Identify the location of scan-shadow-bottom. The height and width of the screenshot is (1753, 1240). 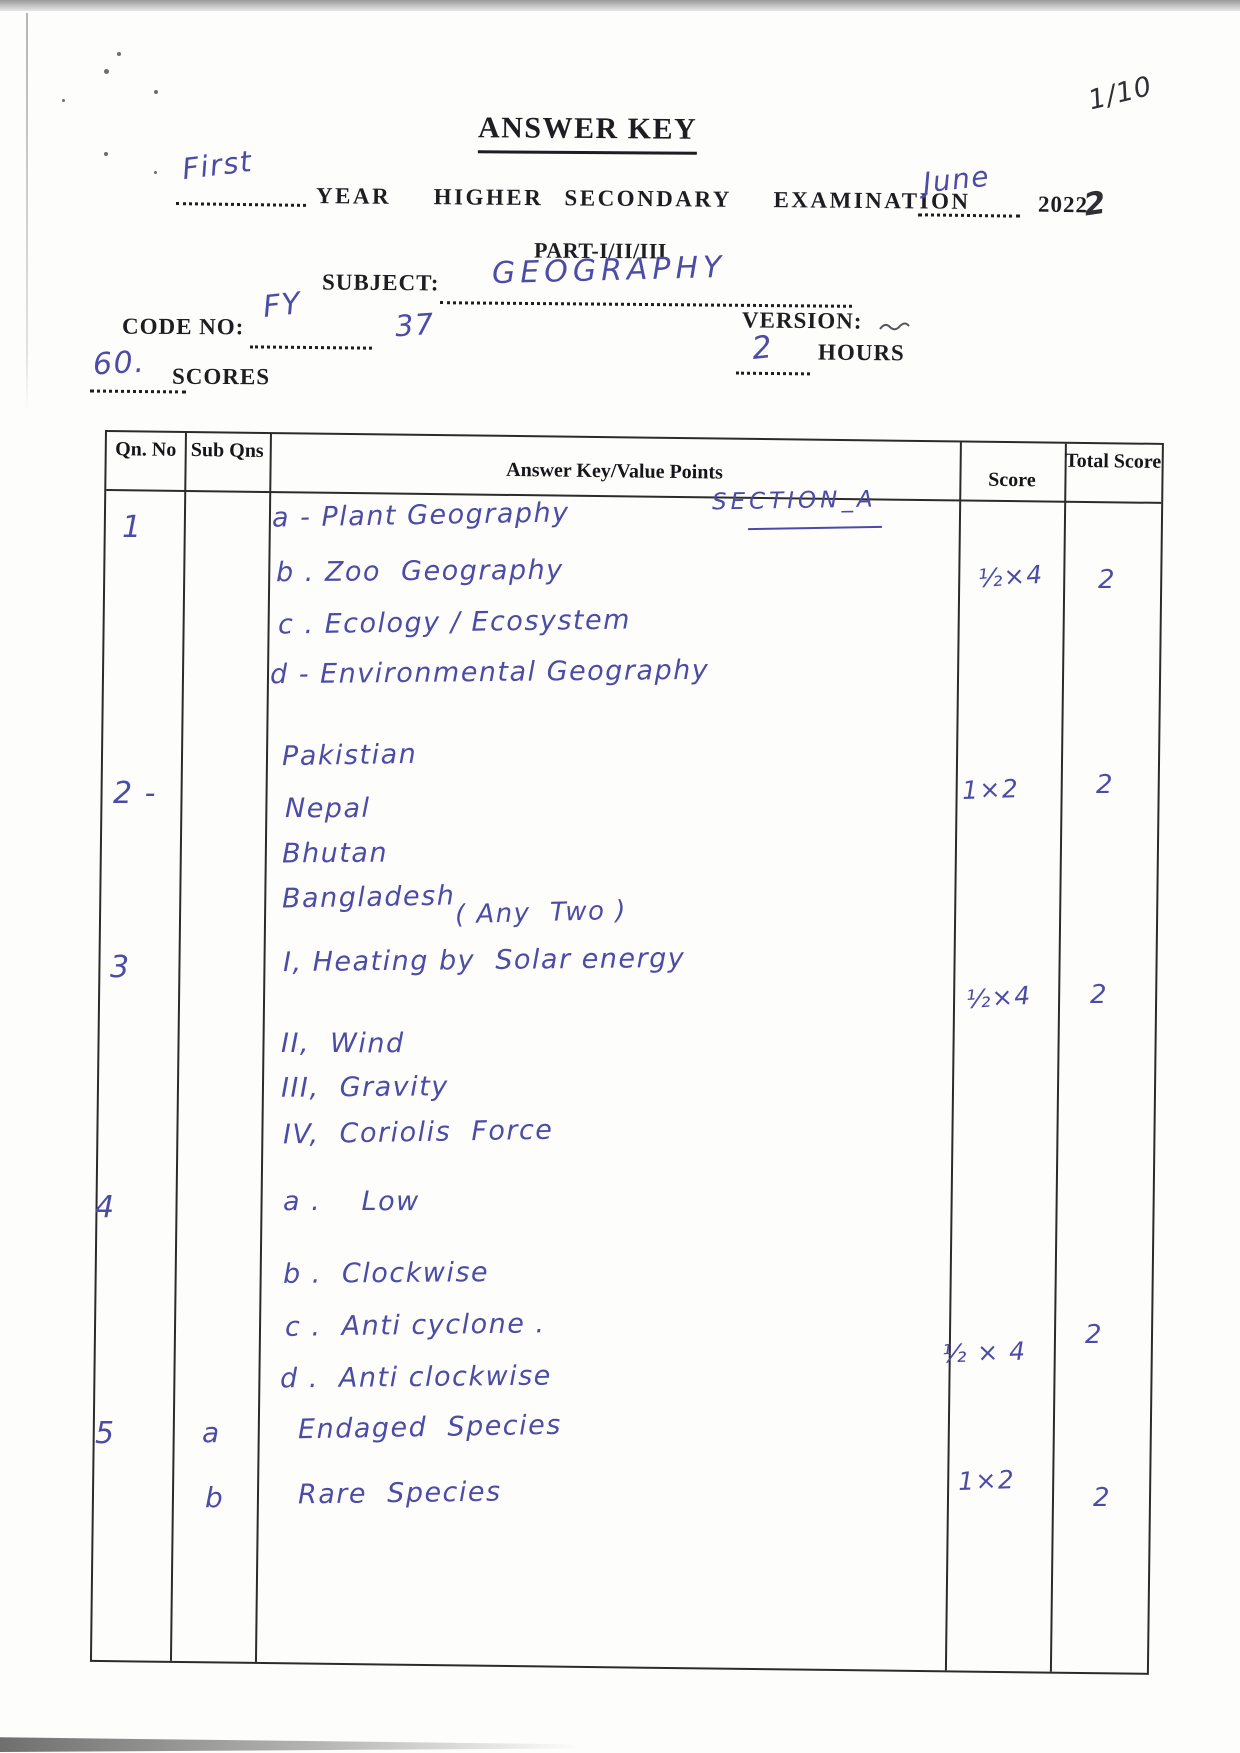
(290, 1744).